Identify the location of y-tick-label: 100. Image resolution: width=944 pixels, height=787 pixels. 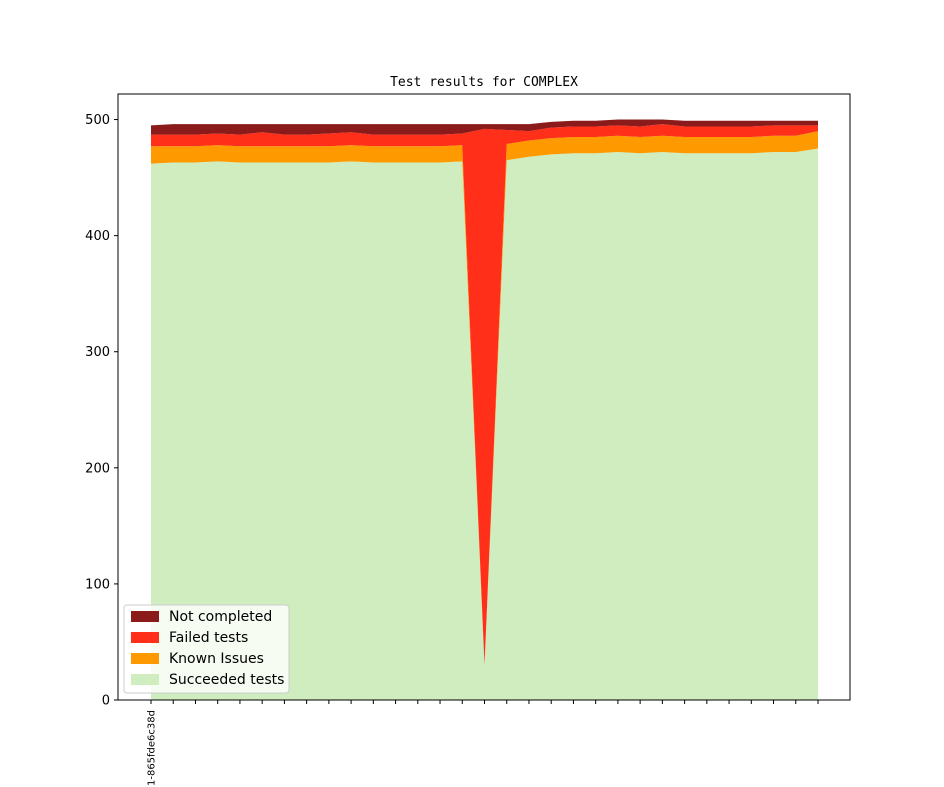
(97, 584).